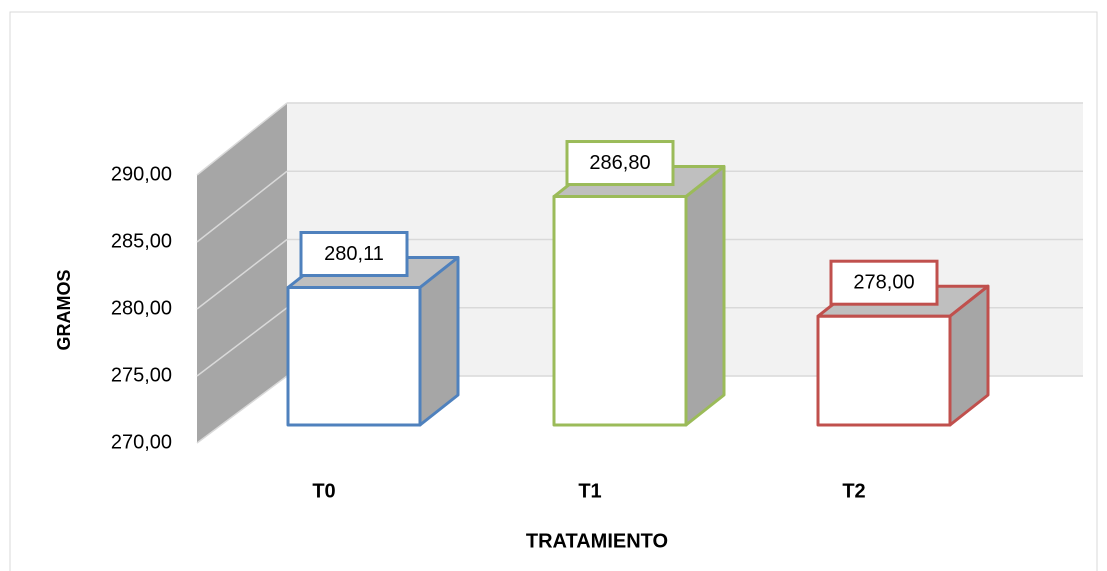  Describe the element at coordinates (141, 308) in the screenshot. I see `y-tick-label: 280,00` at that location.